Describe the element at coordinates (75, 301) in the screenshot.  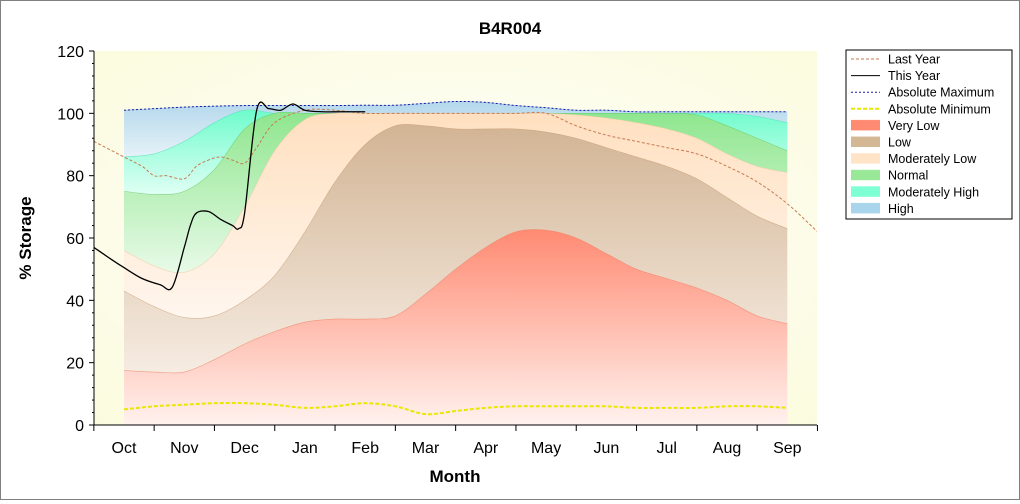
I see `y-tick-label: 40` at that location.